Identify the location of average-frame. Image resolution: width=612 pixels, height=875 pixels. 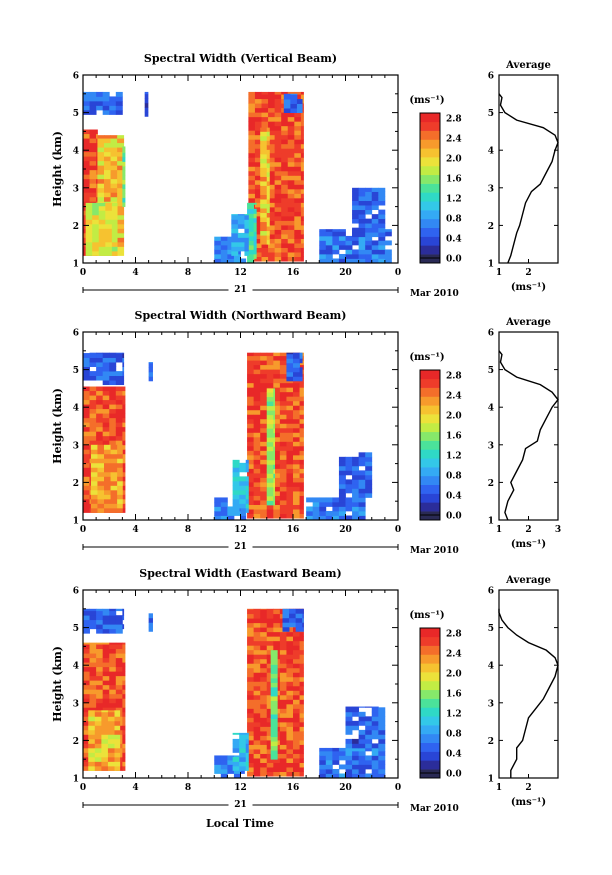
(528, 169).